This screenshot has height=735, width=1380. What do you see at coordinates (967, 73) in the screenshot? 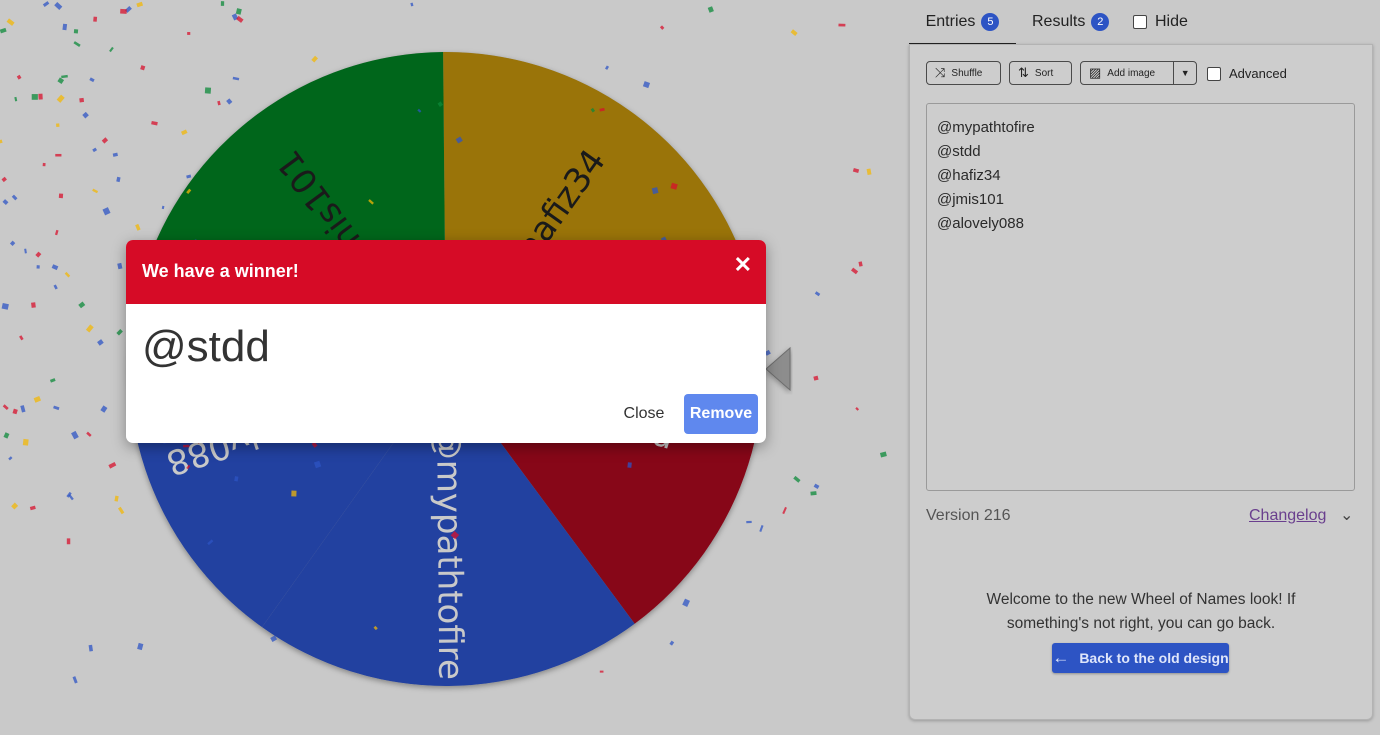
I see `shuffle-label: Shuffle` at bounding box center [967, 73].